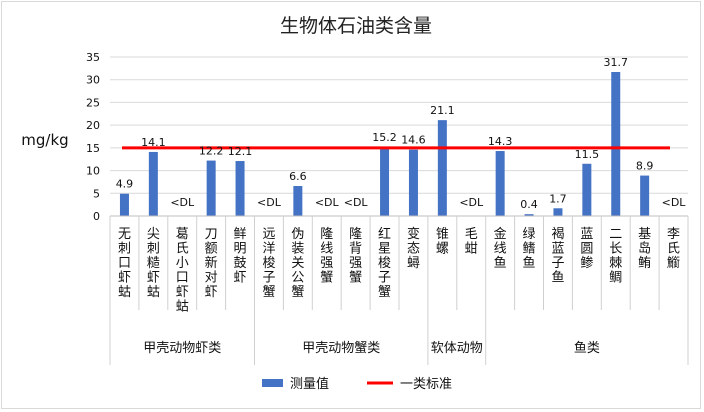 The image size is (704, 412). What do you see at coordinates (211, 151) in the screenshot?
I see `data-label: 12.2` at bounding box center [211, 151].